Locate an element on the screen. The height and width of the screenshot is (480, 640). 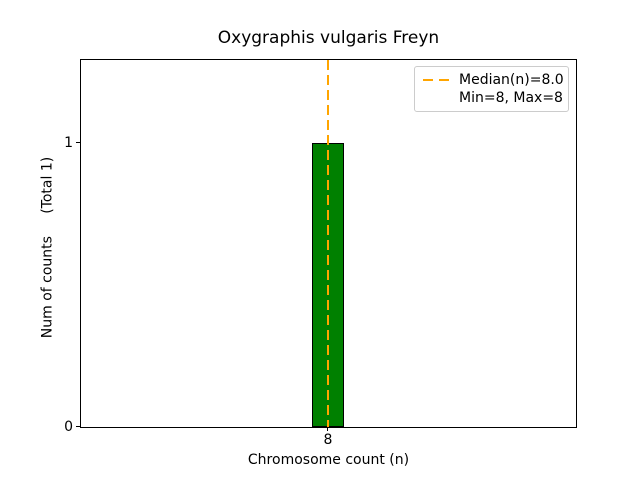
legend-label-median: Median(n)=8.0 is located at coordinates (511, 80).